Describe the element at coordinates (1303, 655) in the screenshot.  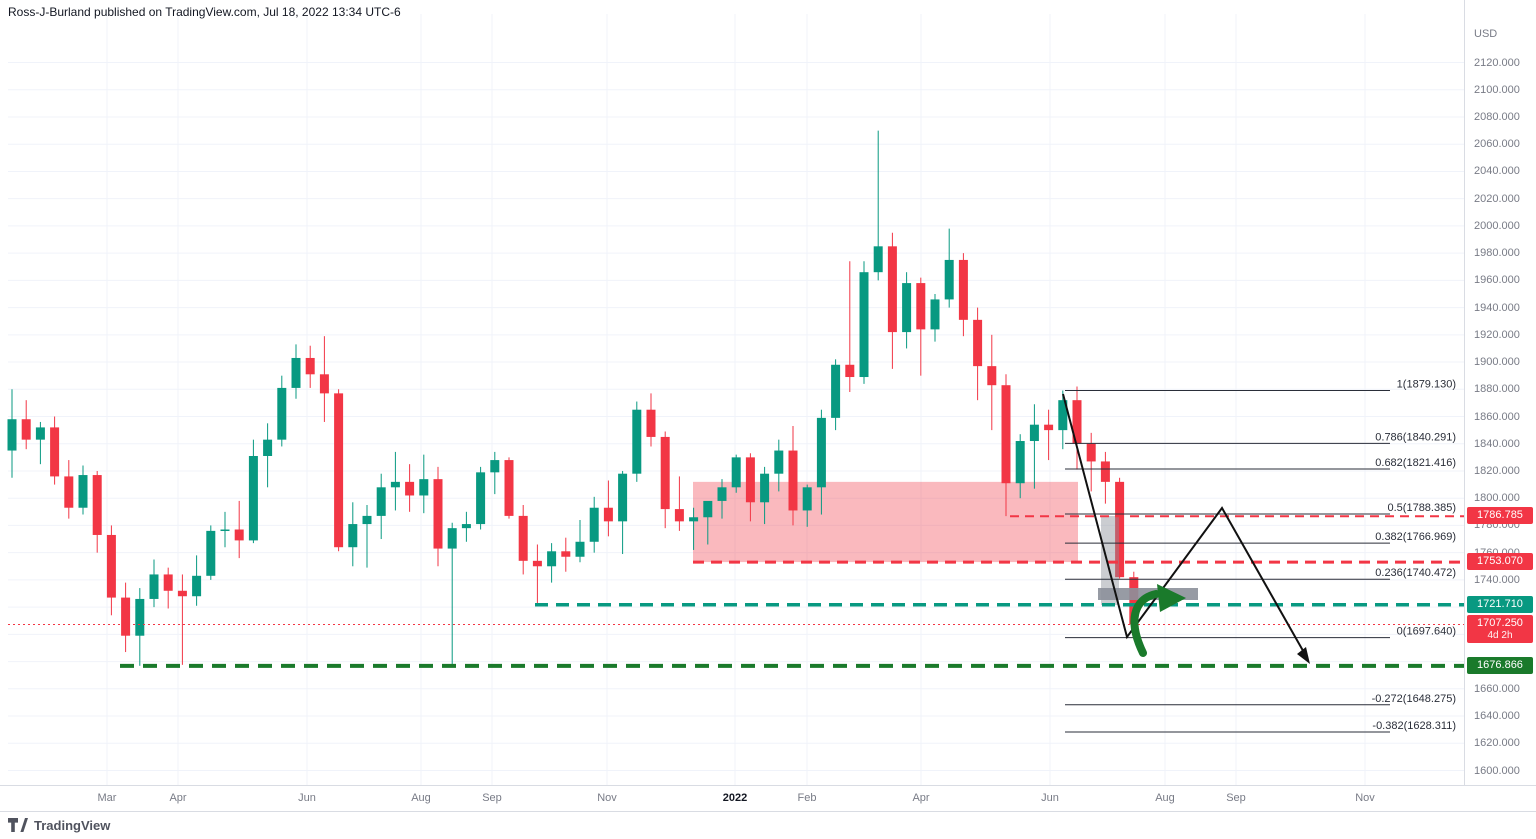
I see `projection-arrow-head` at that location.